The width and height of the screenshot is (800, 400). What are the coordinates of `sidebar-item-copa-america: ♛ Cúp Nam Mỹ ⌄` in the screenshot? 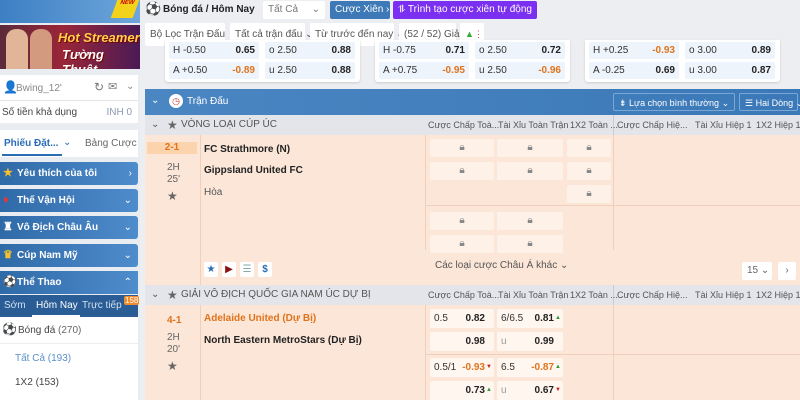 It's located at (69, 255).